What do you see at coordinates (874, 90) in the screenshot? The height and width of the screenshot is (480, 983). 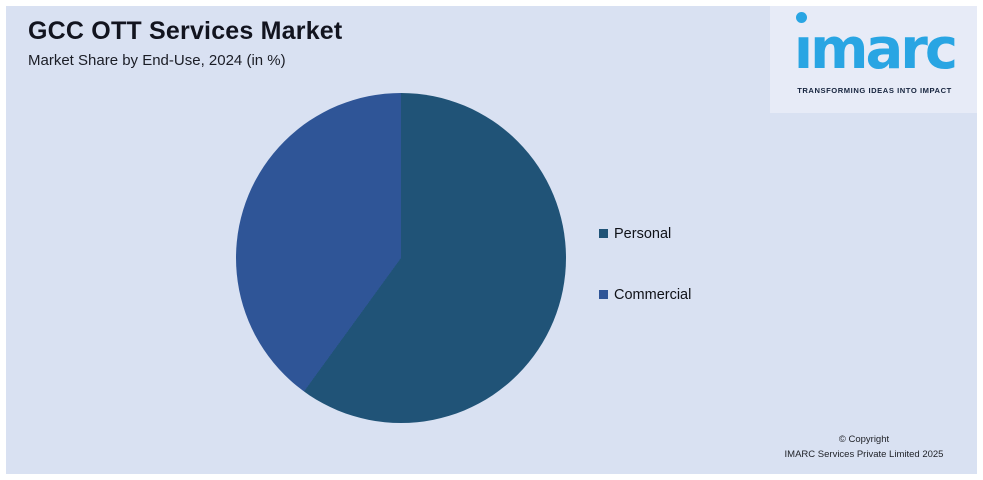 I see `logo-tagline: TRANSFORMING IDEAS INTO IMPACT` at bounding box center [874, 90].